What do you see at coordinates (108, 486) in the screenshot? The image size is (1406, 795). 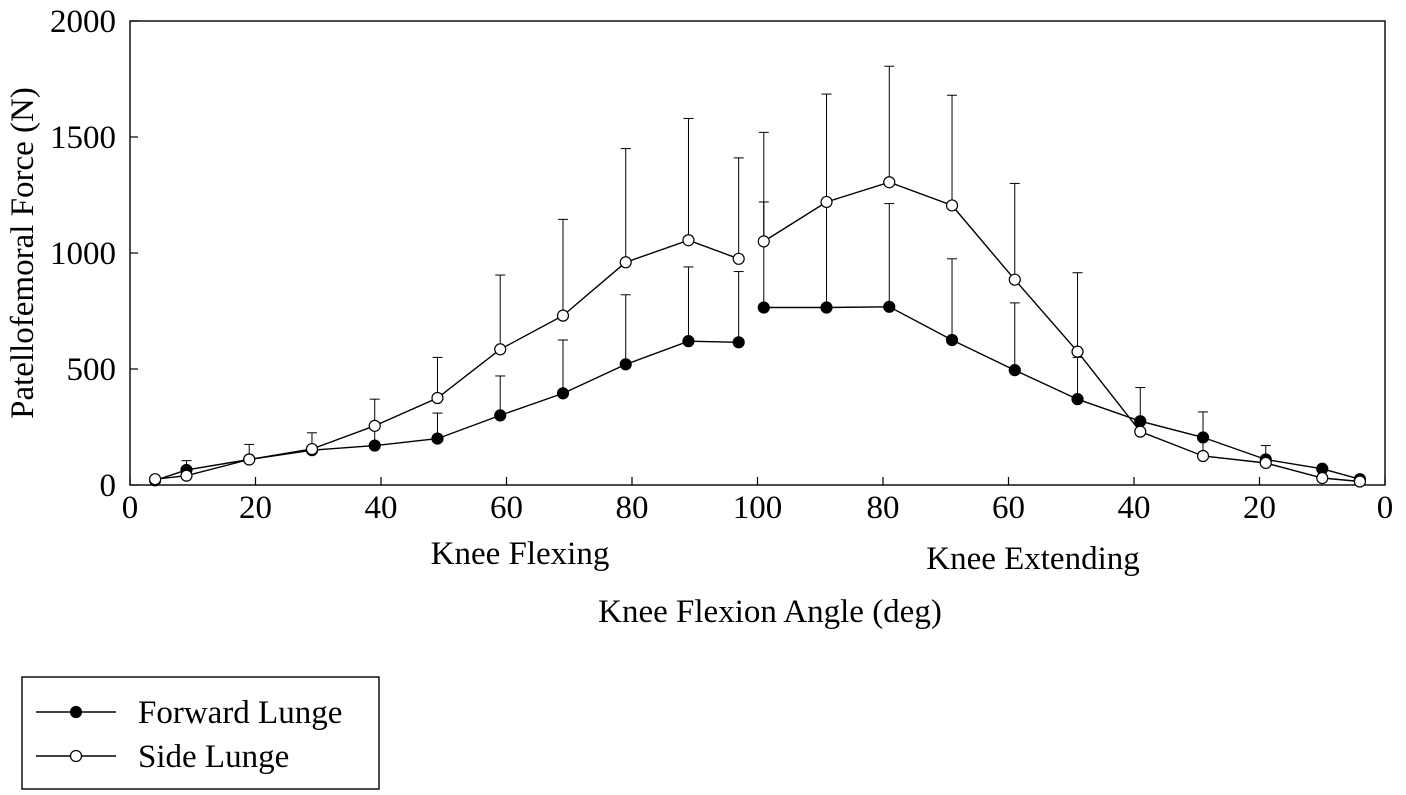 I see `y-tick-label: 0` at bounding box center [108, 486].